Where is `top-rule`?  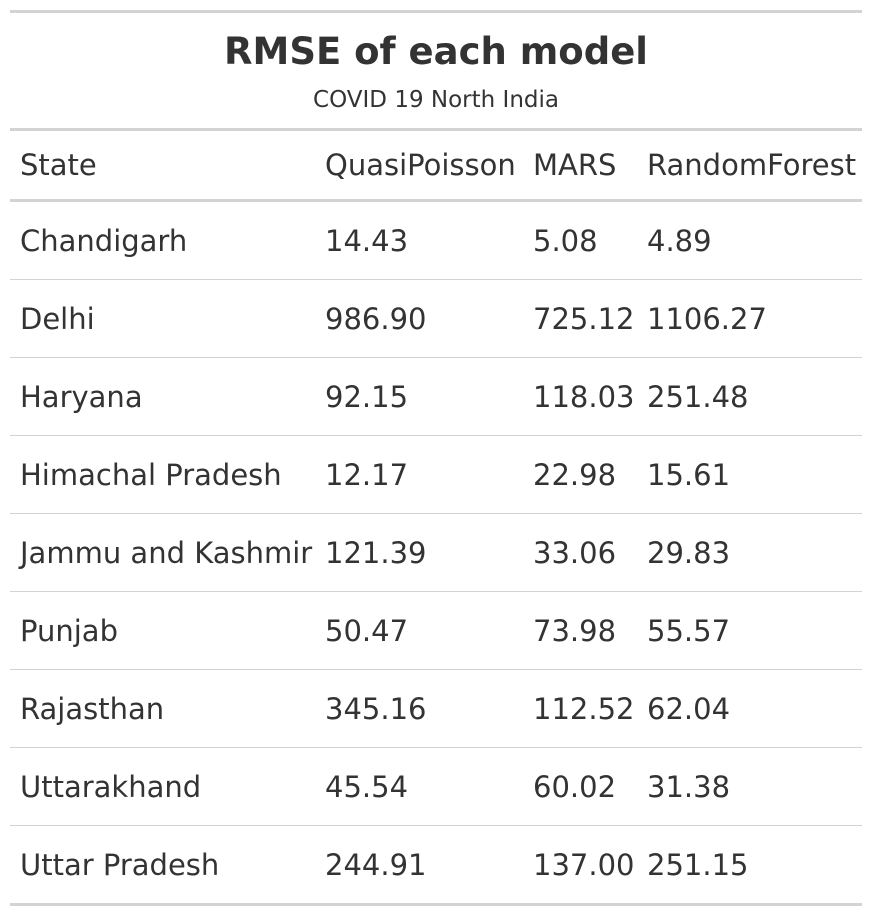
top-rule is located at coordinates (436, 11).